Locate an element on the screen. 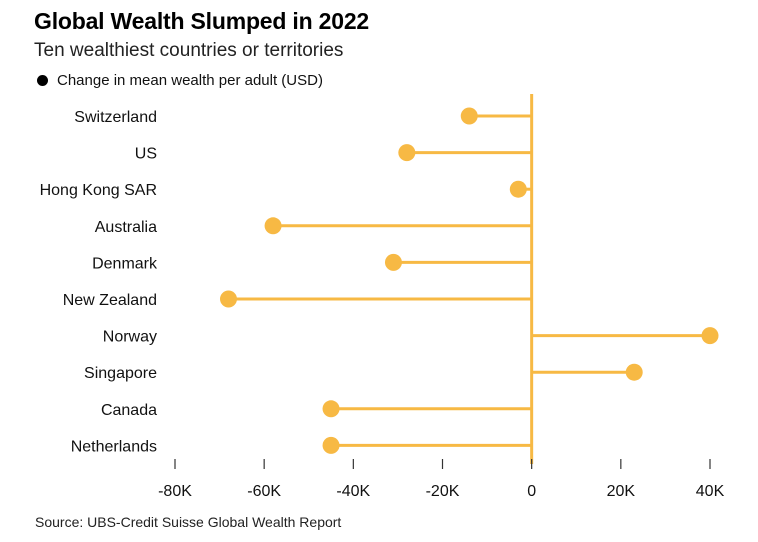 This screenshot has height=542, width=758. category-label: Canada is located at coordinates (129, 410).